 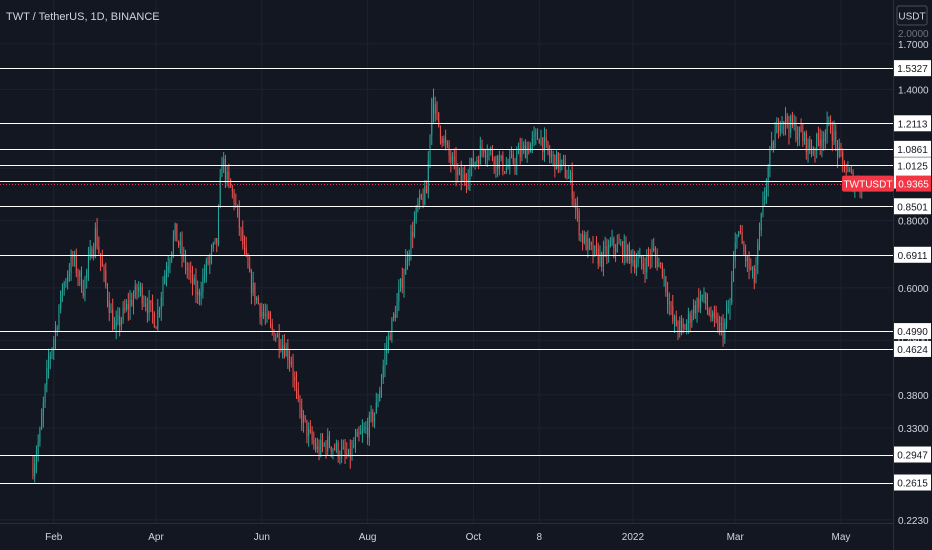 I want to click on currency-box-frame, so click(x=912, y=15).